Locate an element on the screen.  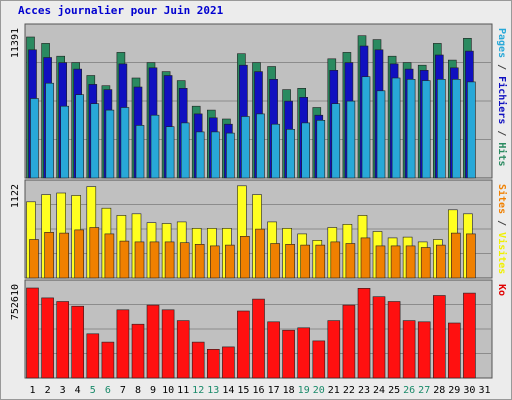
legend-entry: Visites is located at coordinates (502, 253).